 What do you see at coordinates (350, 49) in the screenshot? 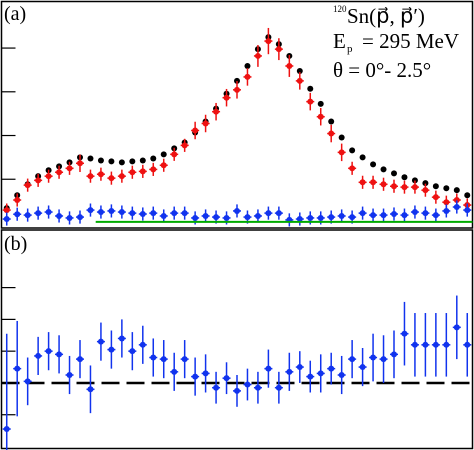
I see `energy-subscript: p` at bounding box center [350, 49].